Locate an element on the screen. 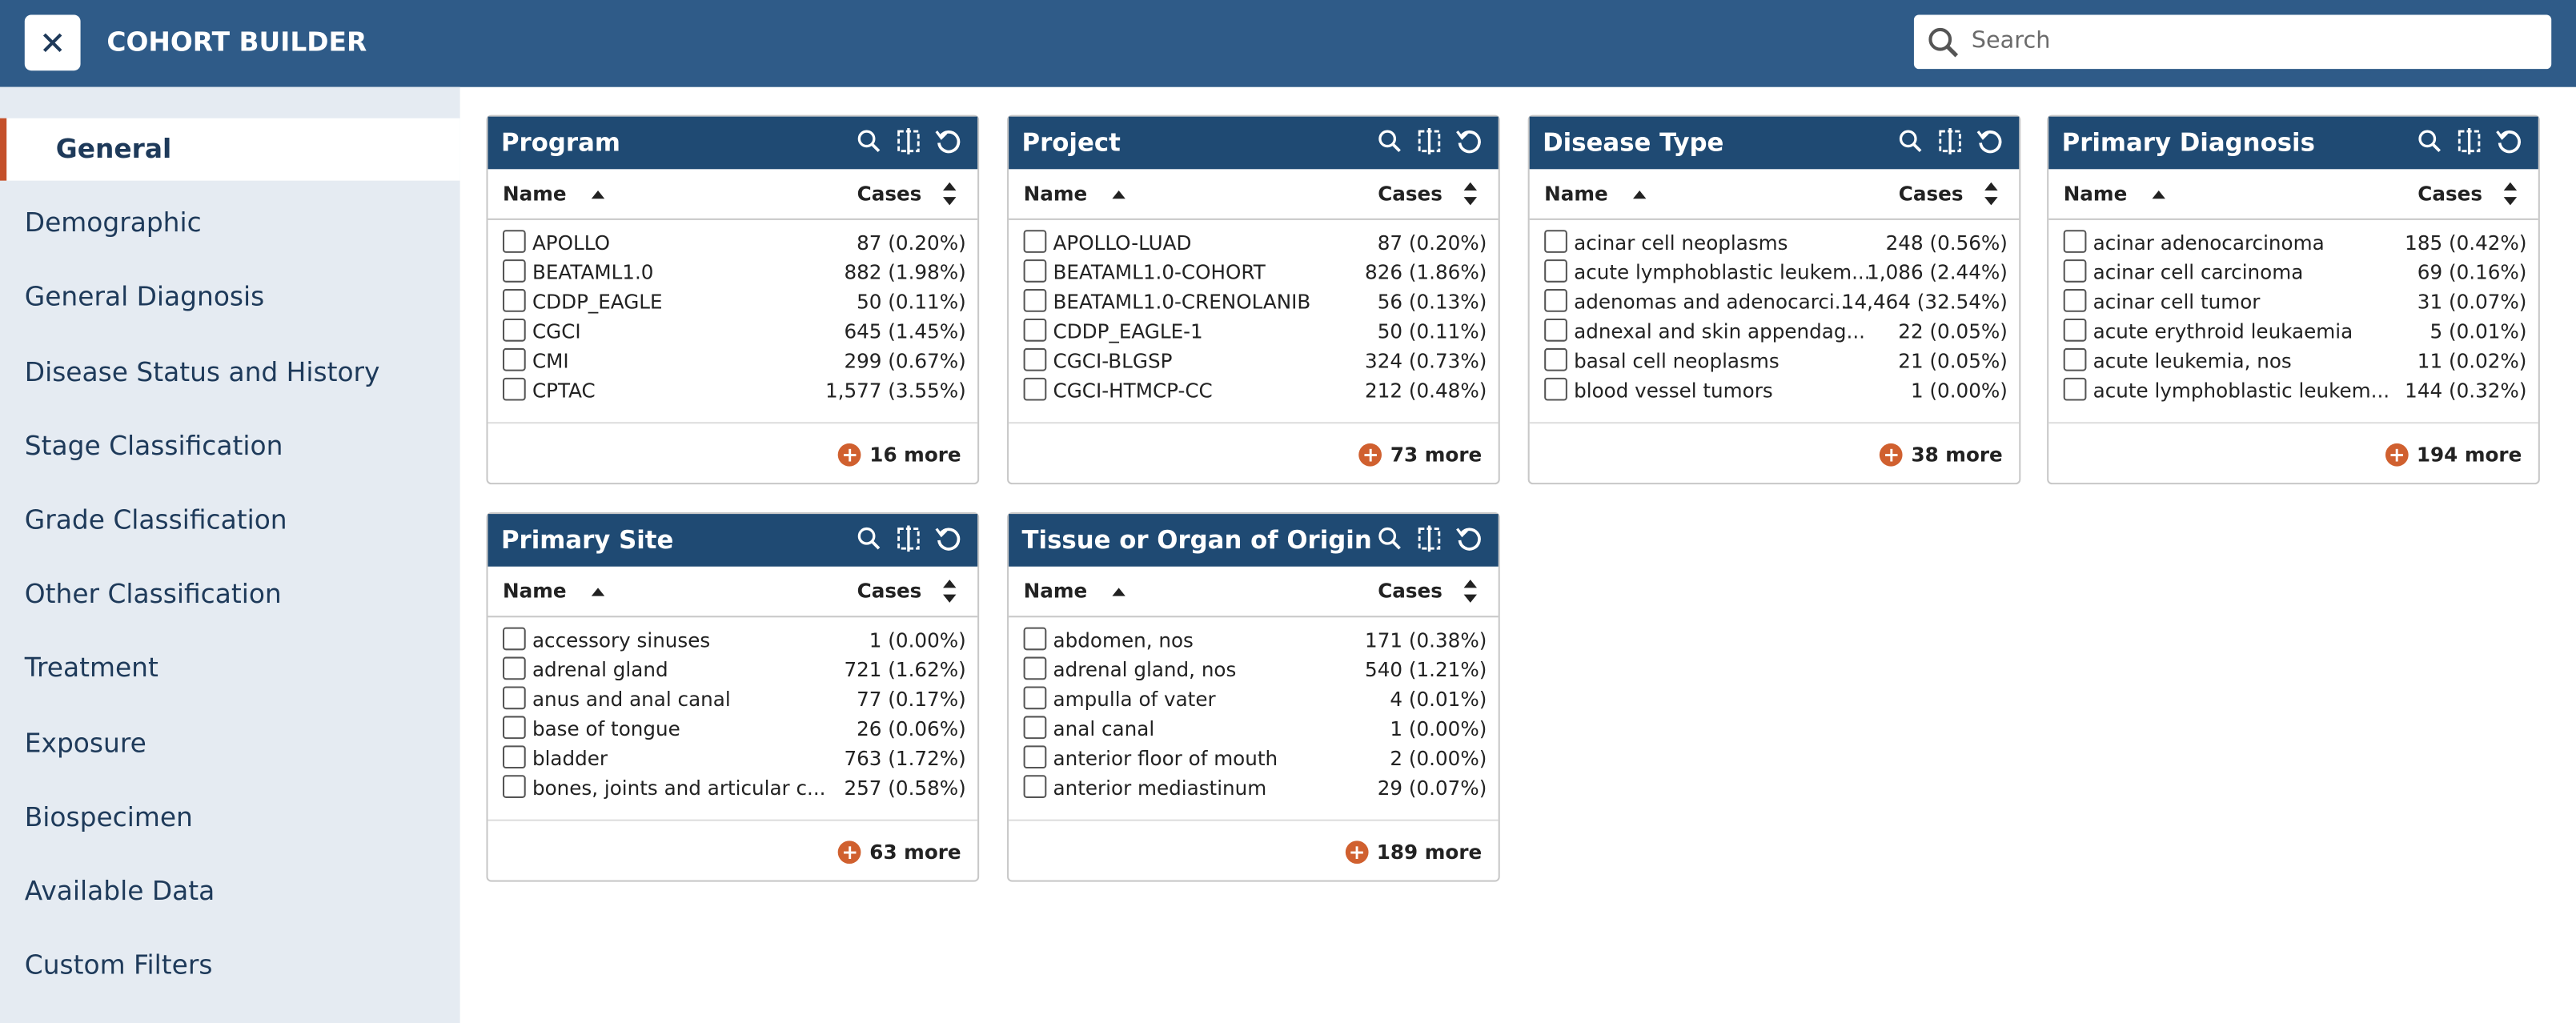 The image size is (2576, 1023). more-button: +194 more is located at coordinates (2453, 455).